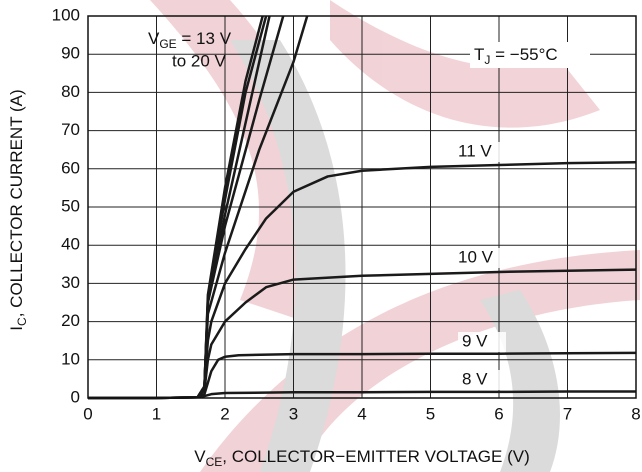 This screenshot has height=472, width=642. I want to click on vge-annotation: VGE = 13 V, so click(190, 40).